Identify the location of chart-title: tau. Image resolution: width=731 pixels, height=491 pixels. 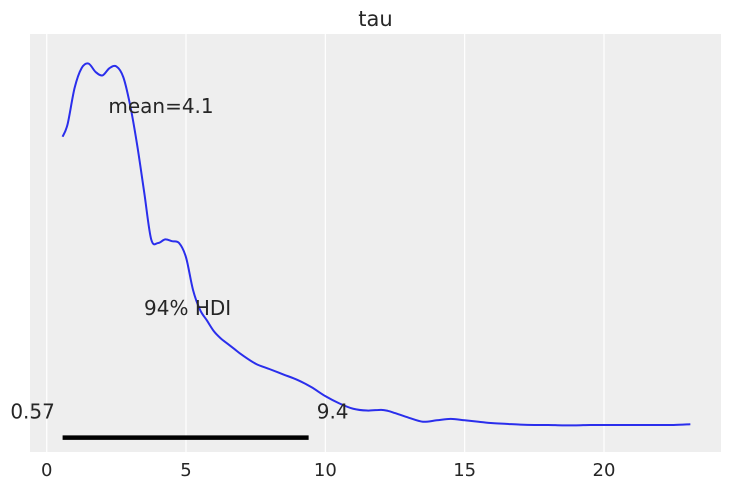
(375, 19).